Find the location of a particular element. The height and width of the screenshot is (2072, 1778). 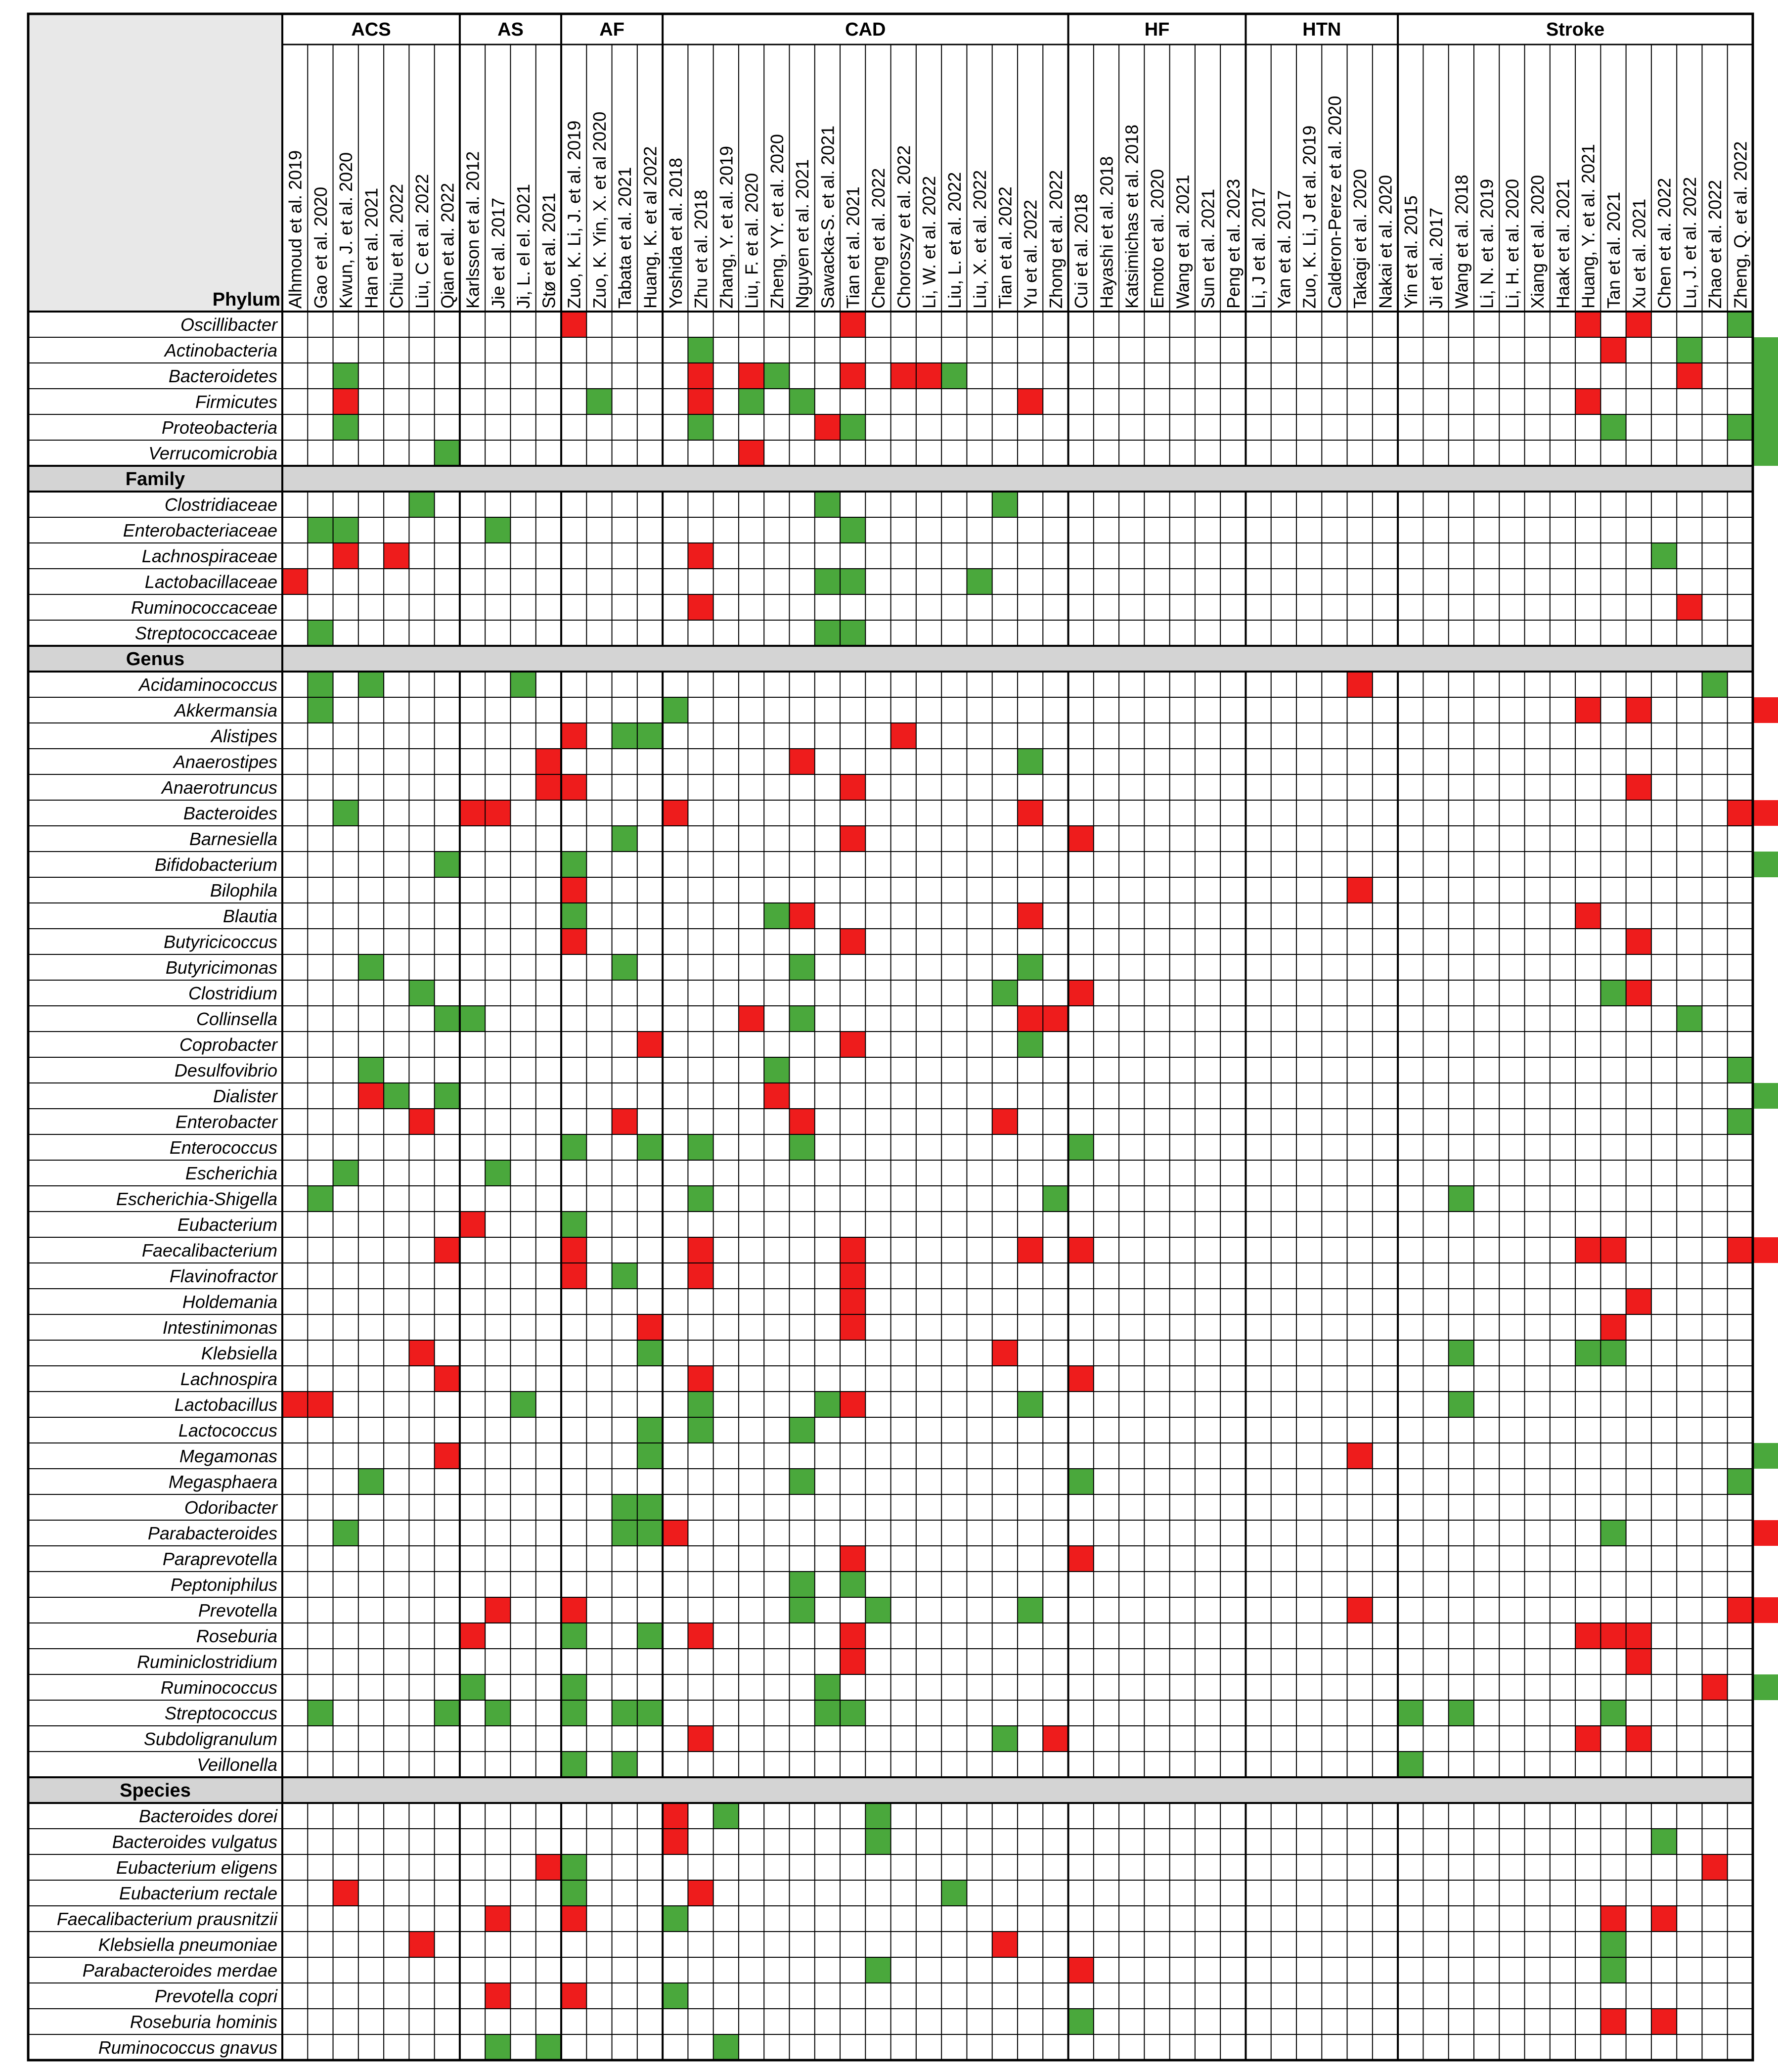

taxon-label: Bifidobacterium is located at coordinates (216, 865).